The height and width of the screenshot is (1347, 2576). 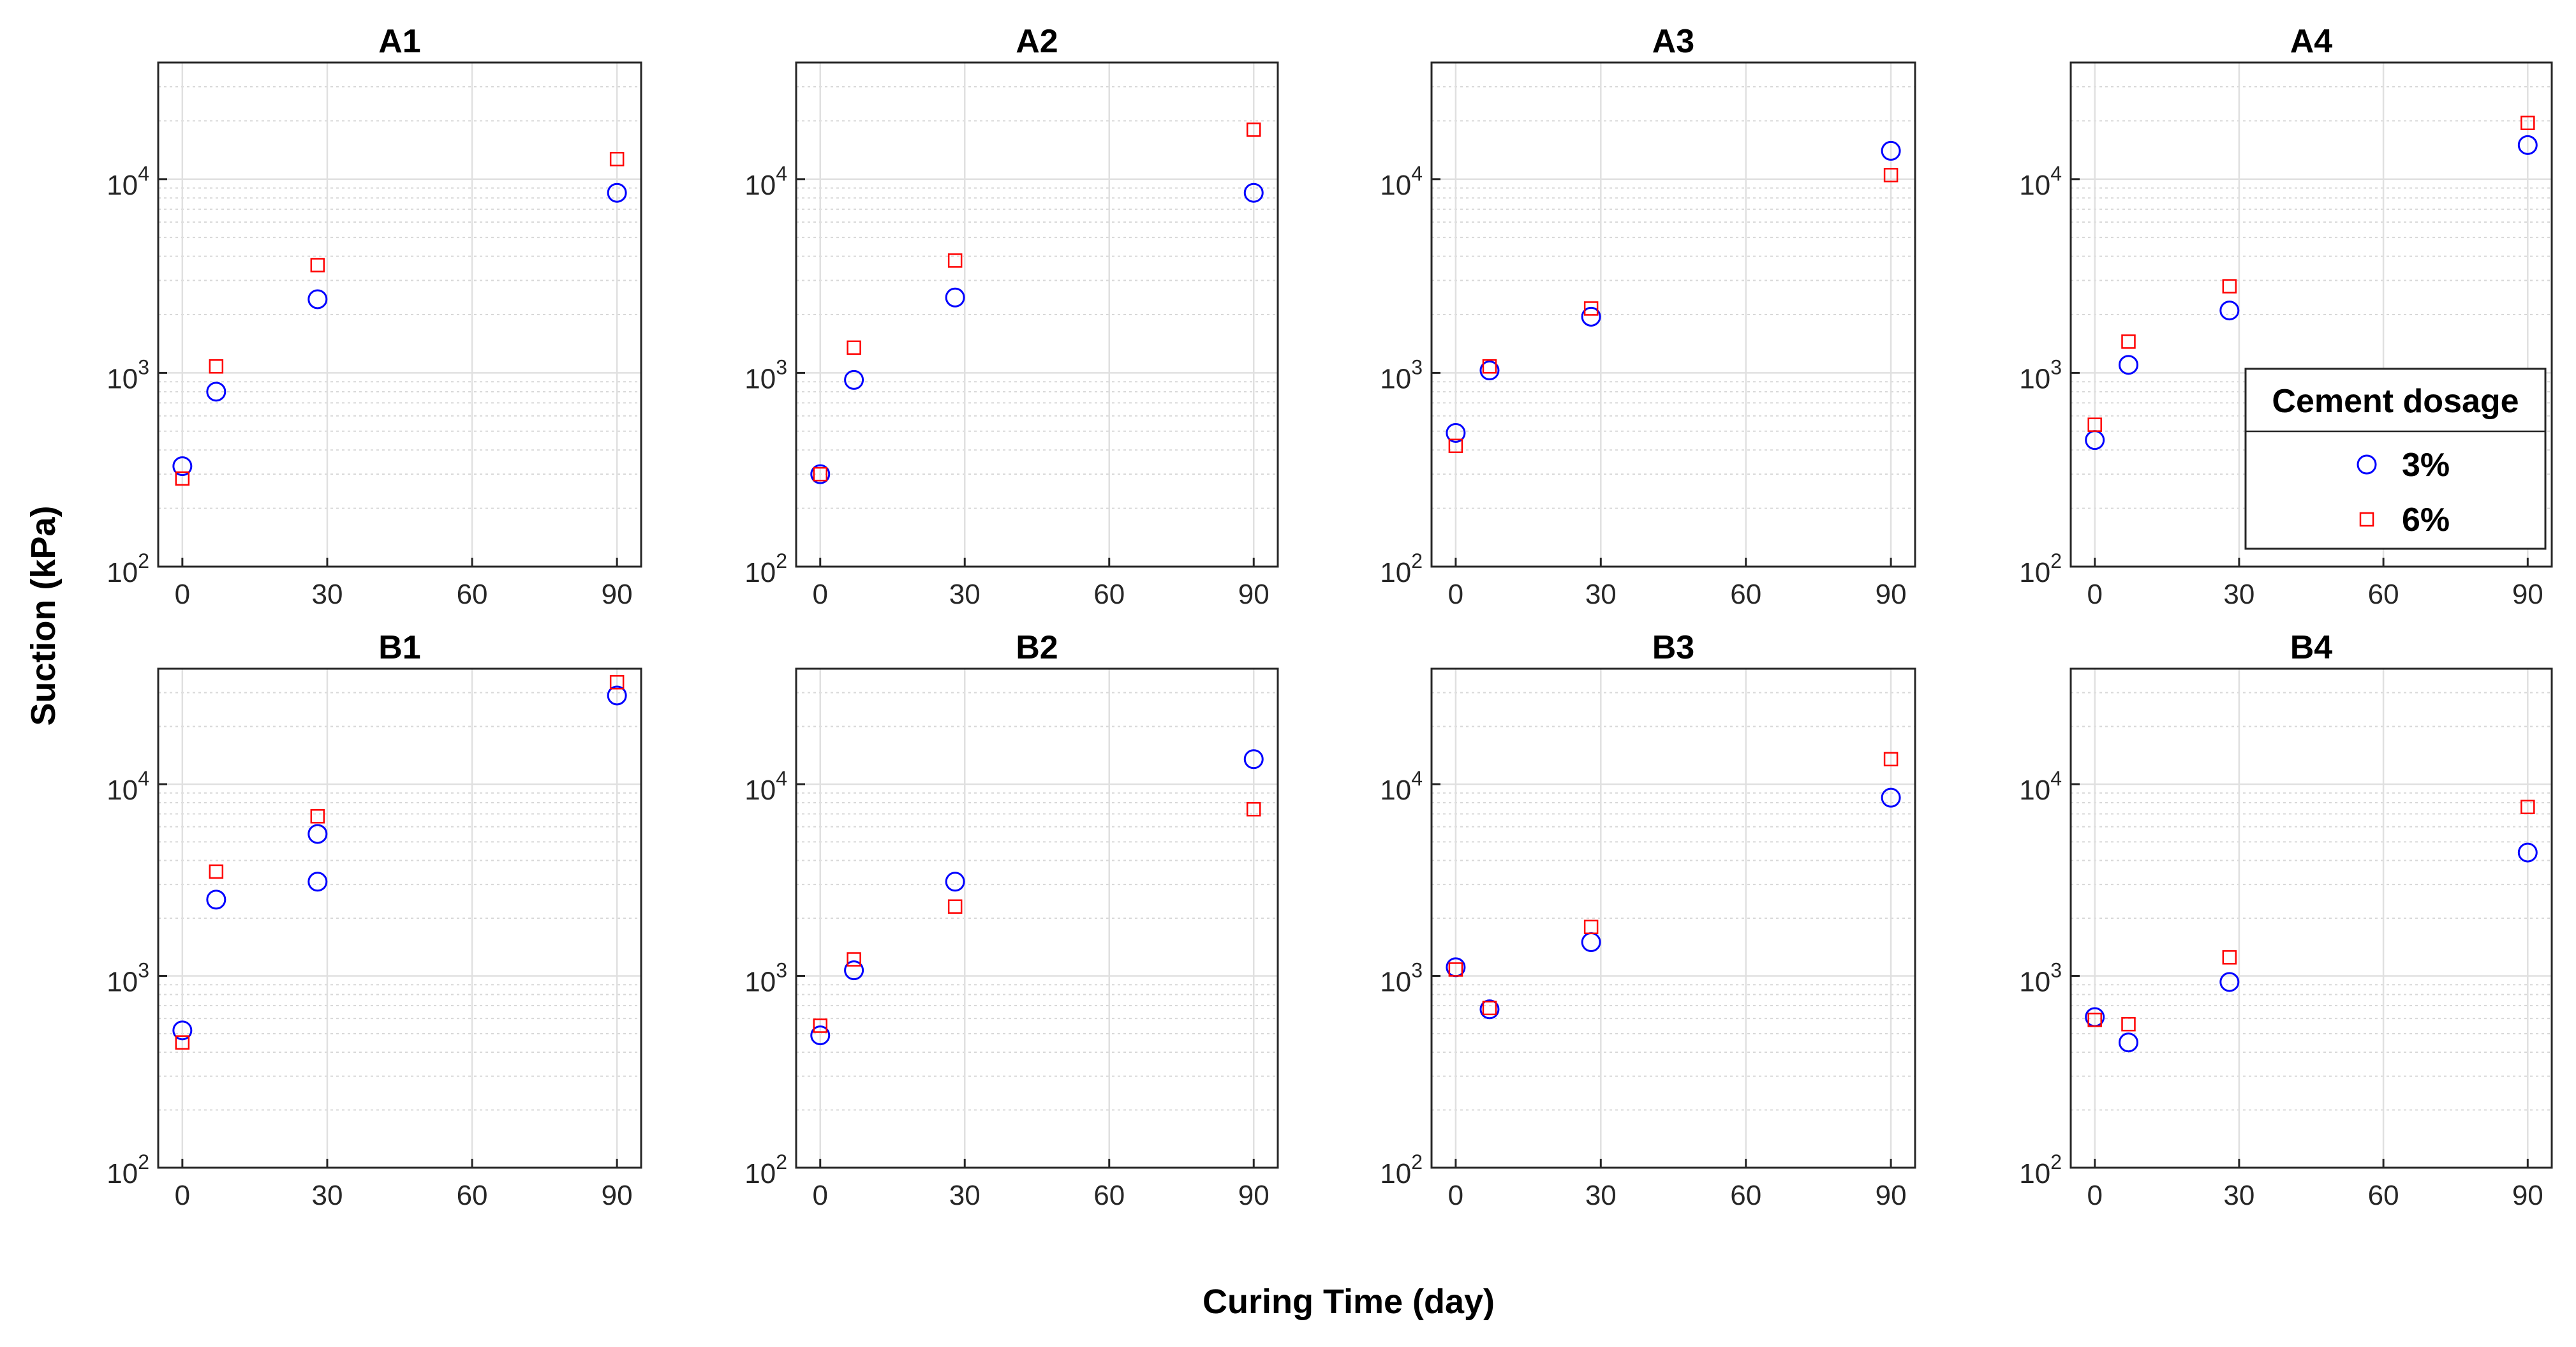 I want to click on panel-title: B1, so click(x=399, y=647).